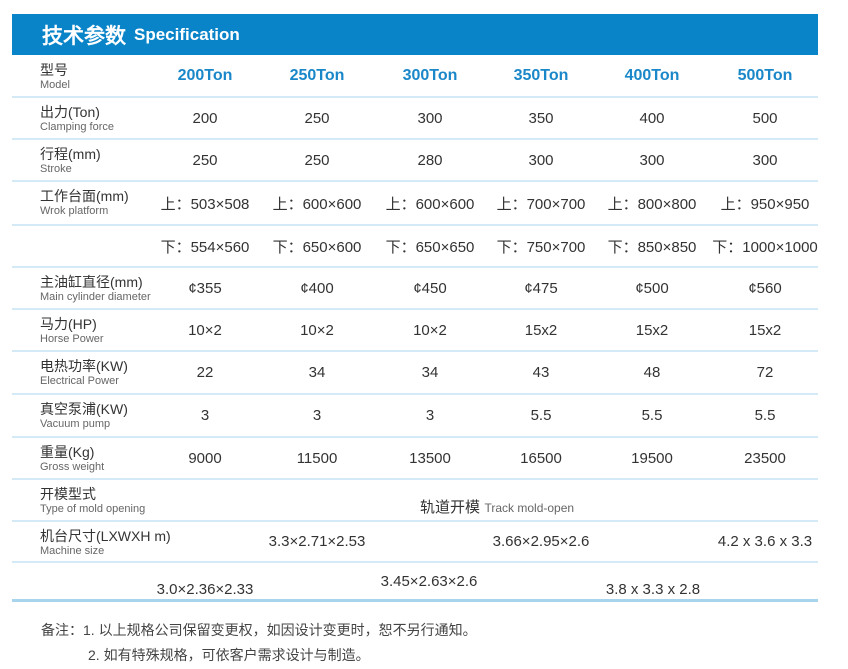  Describe the element at coordinates (205, 589) in the screenshot. I see `size-200: 3.0×2.36×2.33` at that location.